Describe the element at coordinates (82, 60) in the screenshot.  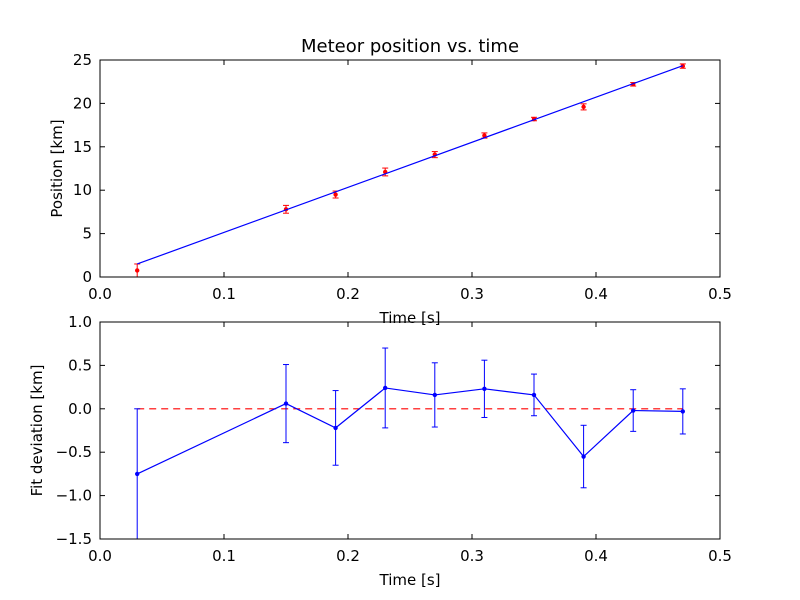
I see `y-tick-label: 25` at that location.